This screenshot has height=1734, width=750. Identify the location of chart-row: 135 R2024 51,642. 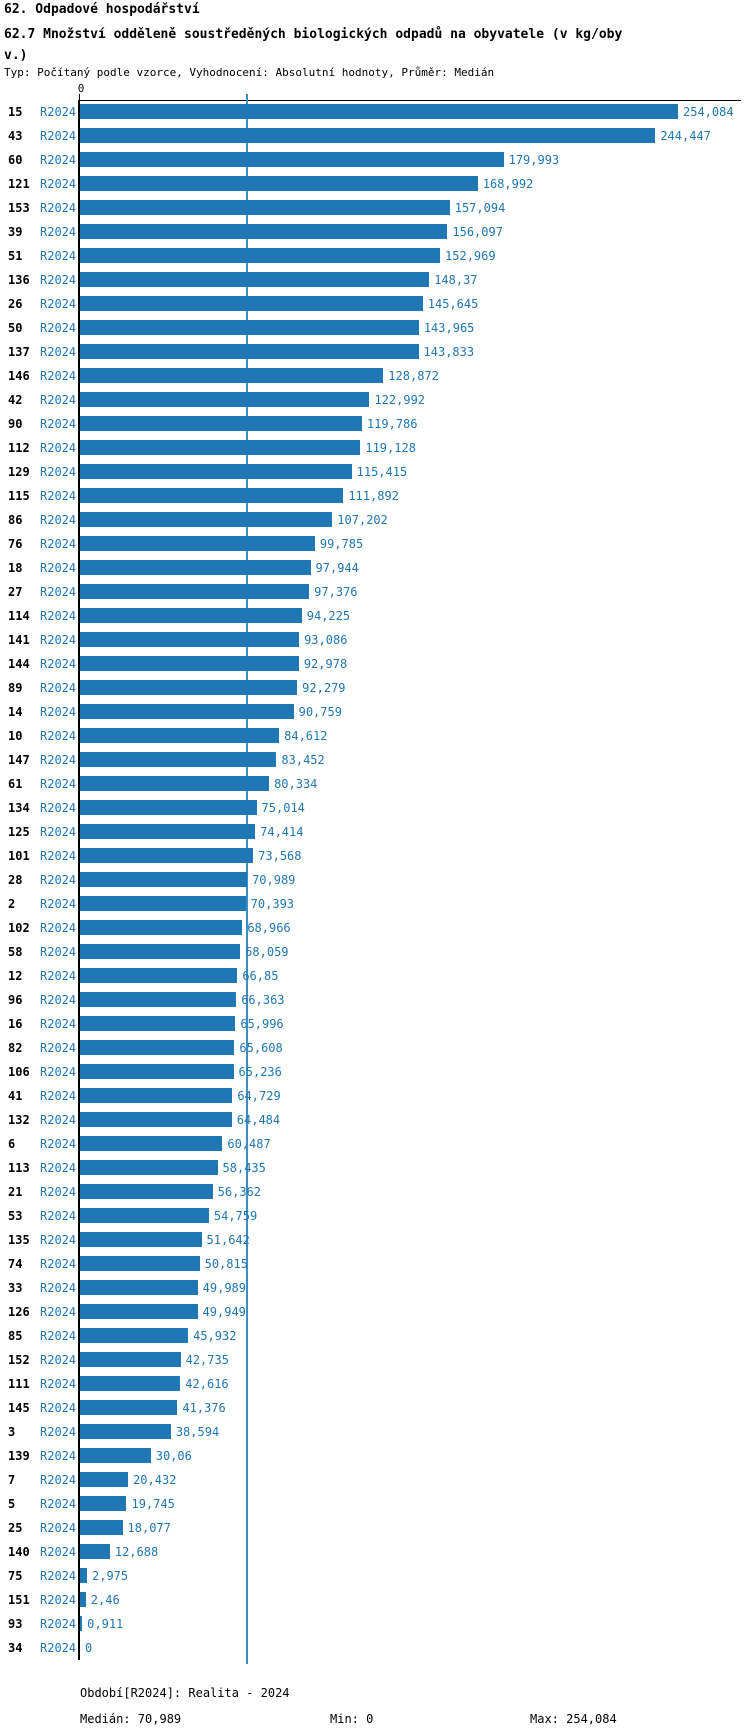
(375, 1240).